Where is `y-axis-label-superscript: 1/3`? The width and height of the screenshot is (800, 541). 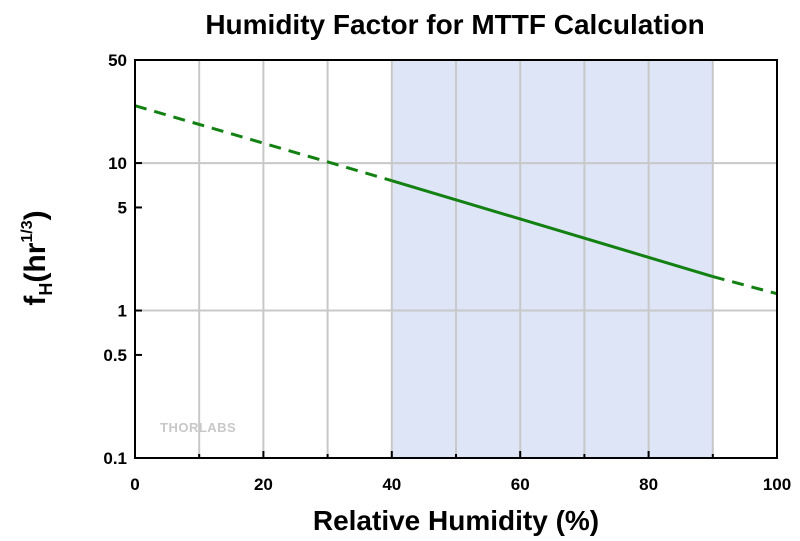 y-axis-label-superscript: 1/3 is located at coordinates (27, 231).